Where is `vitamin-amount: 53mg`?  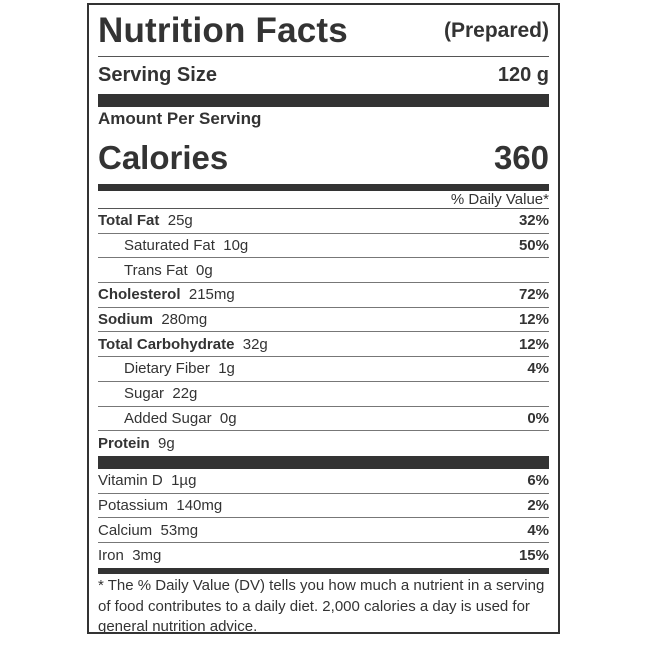
vitamin-amount: 53mg is located at coordinates (179, 530).